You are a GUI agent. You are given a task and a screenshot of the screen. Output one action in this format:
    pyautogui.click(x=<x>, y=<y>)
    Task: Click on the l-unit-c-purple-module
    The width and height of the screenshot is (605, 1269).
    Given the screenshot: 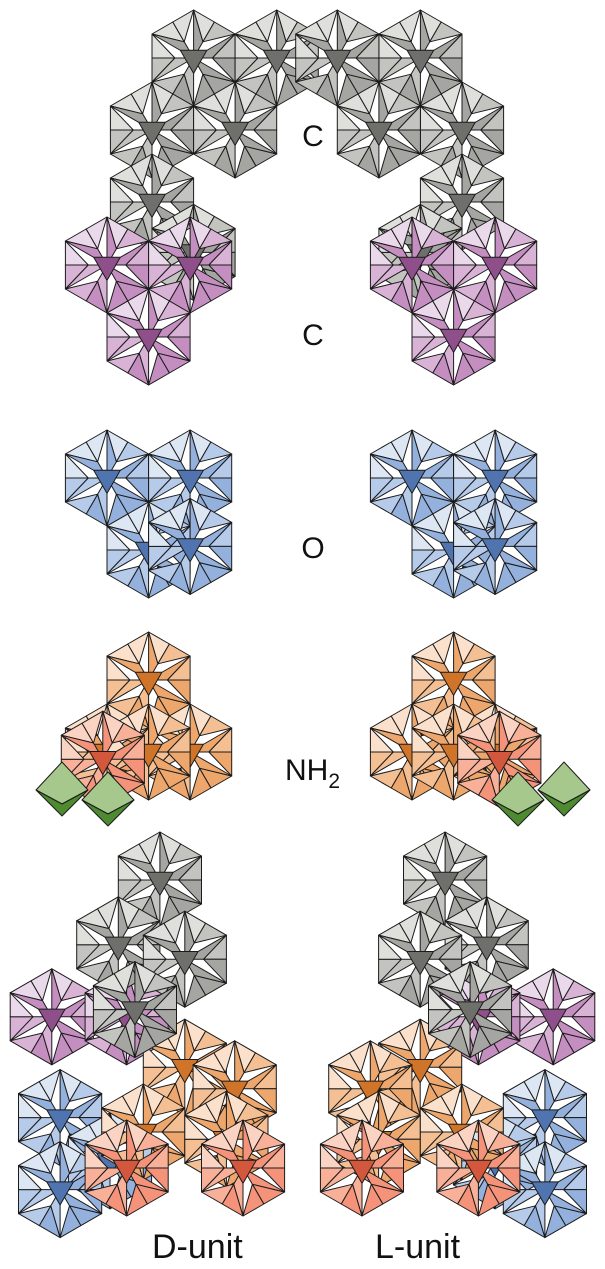 What is the action you would take?
    pyautogui.click(x=453, y=301)
    